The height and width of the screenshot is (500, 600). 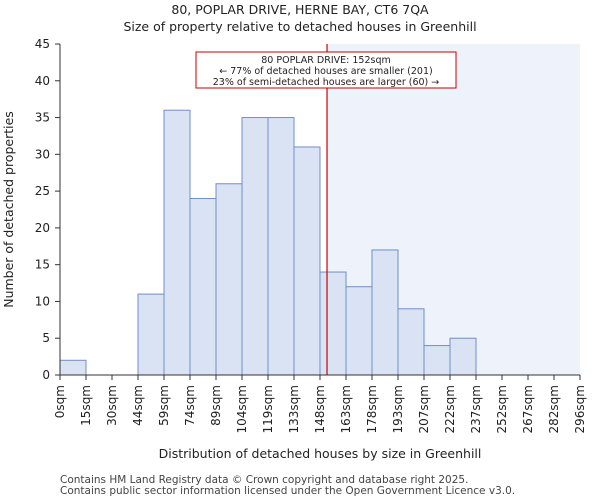 What do you see at coordinates (385, 312) in the screenshot?
I see `bar-178sqm` at bounding box center [385, 312].